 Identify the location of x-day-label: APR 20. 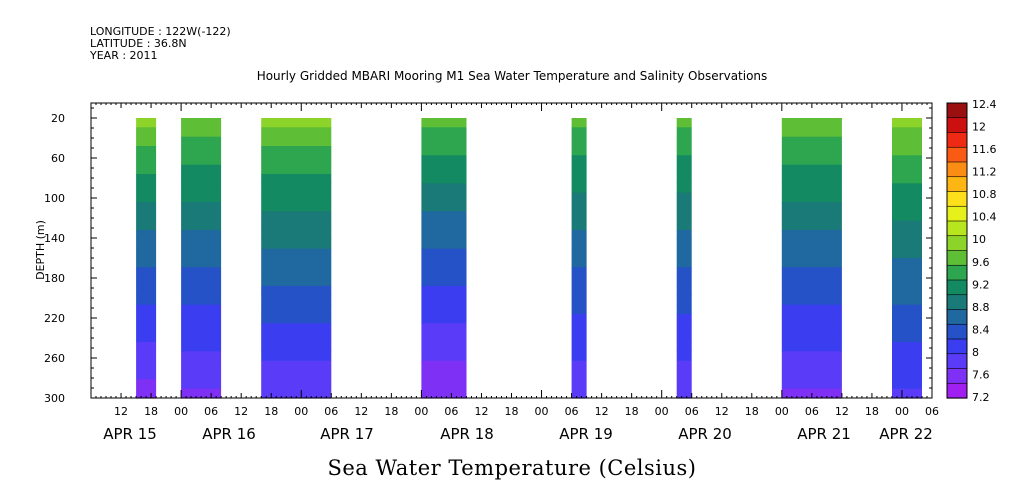
(705, 434).